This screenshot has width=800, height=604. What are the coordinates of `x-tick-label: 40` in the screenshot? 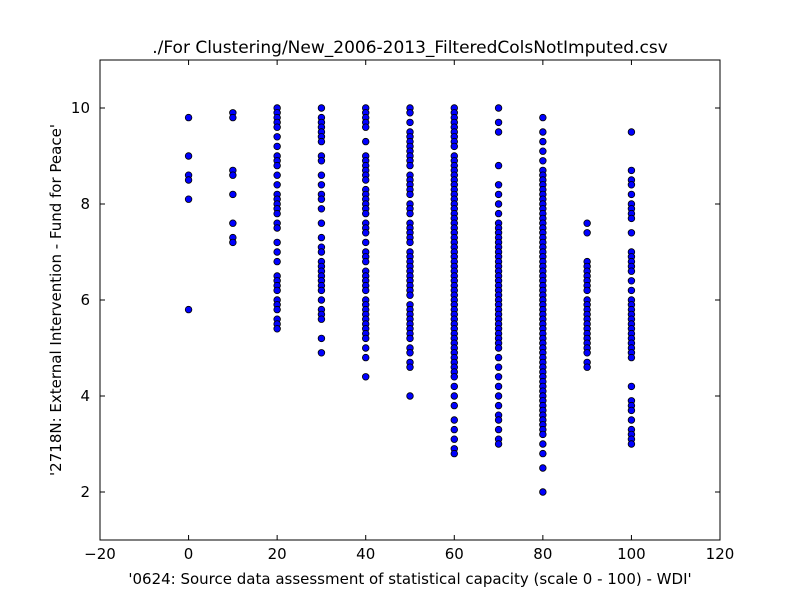 It's located at (365, 554).